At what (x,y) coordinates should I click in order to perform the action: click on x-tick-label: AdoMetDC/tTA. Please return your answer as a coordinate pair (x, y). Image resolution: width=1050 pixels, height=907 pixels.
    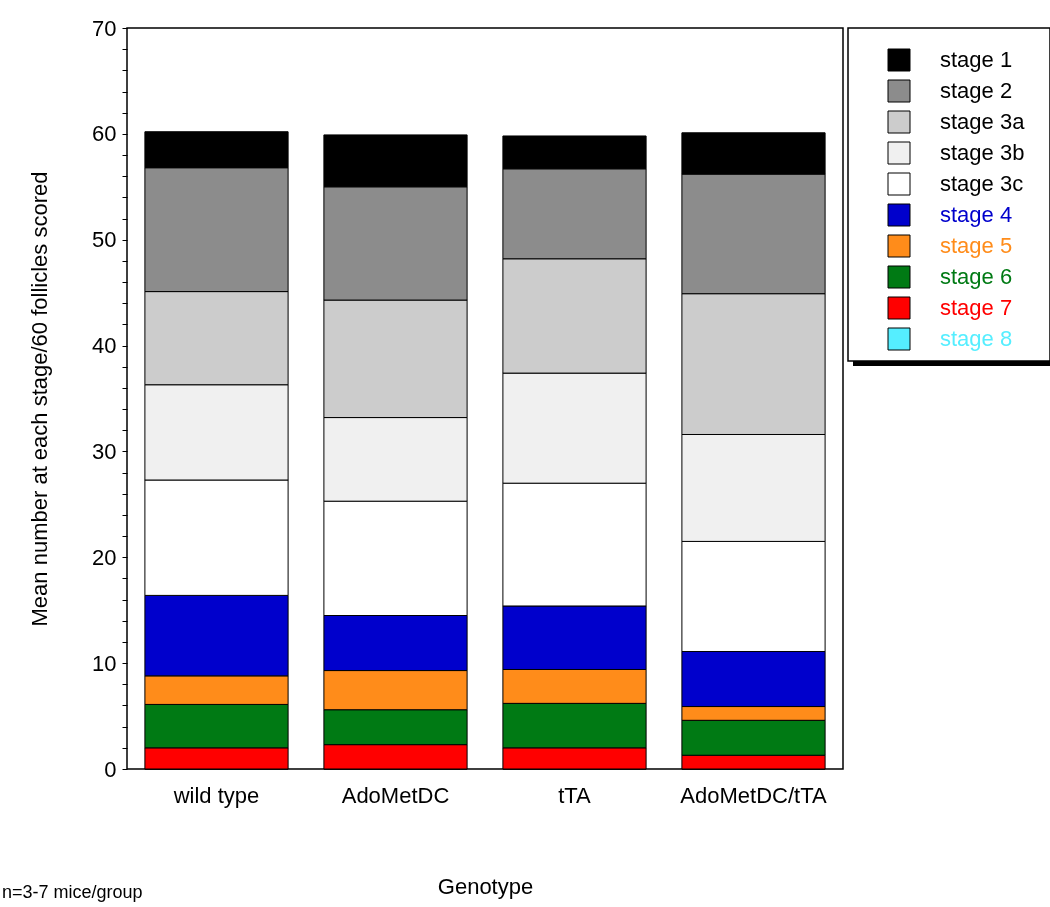
    Looking at the image, I should click on (753, 795).